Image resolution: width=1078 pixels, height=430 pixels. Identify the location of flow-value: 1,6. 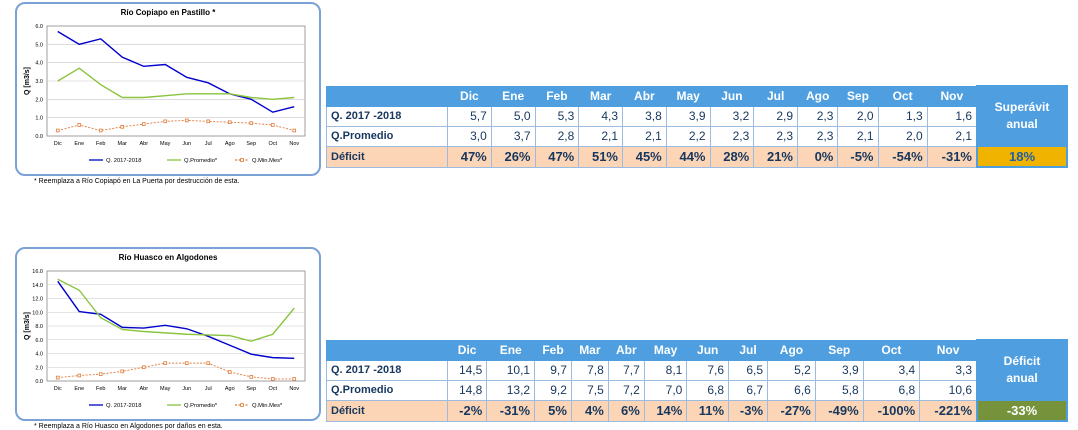
(952, 116).